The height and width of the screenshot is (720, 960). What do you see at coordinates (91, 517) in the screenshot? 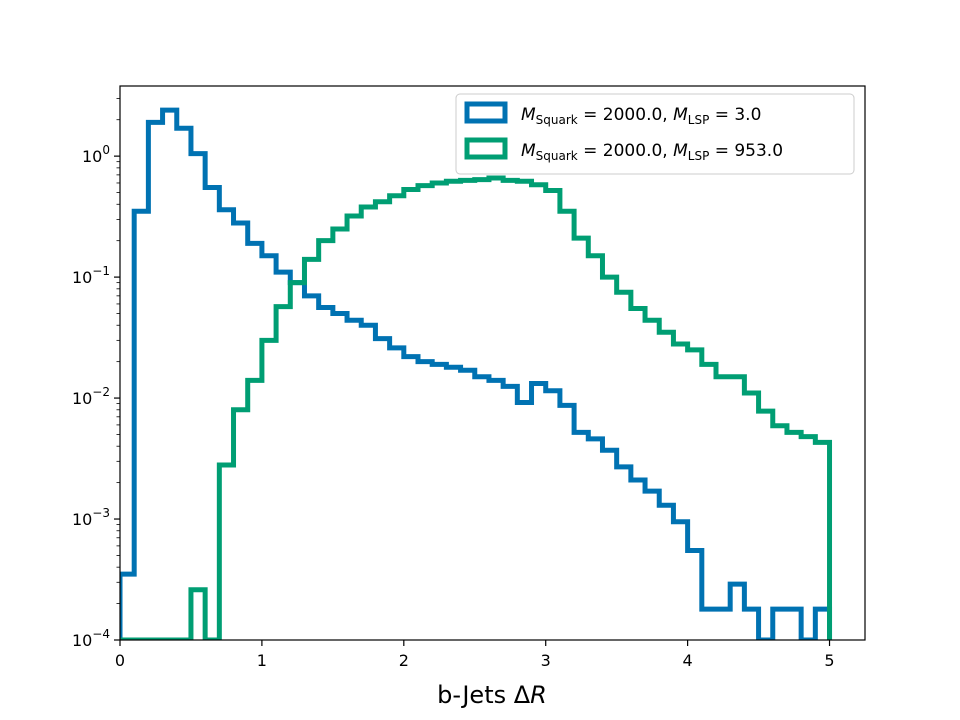
I see `y-tick-label: 10⁻³` at bounding box center [91, 517].